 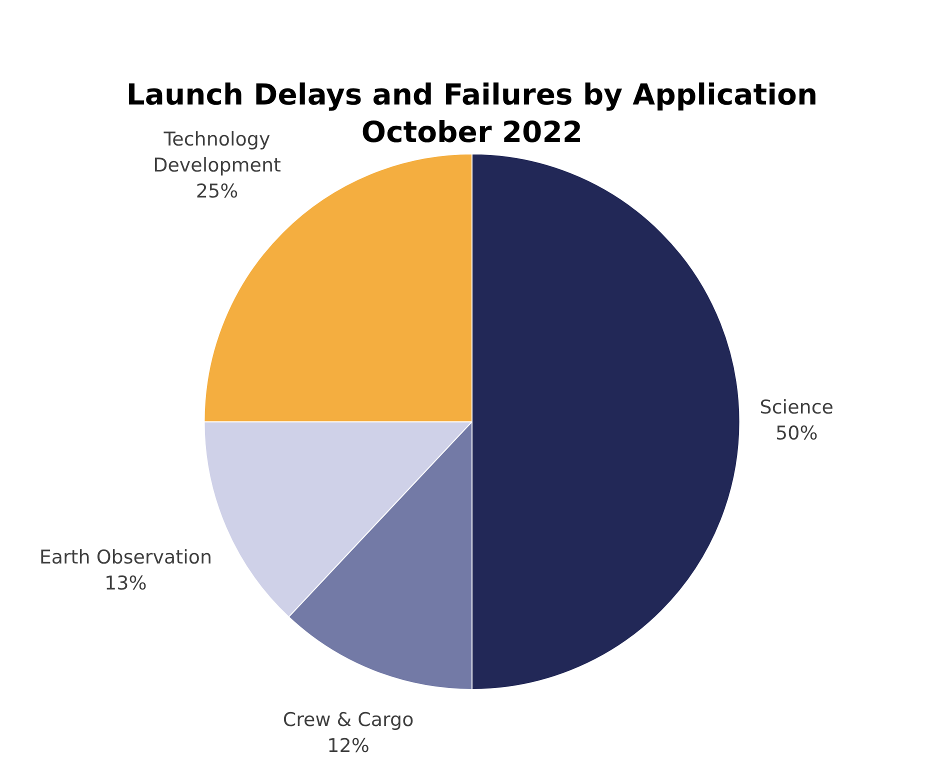 What do you see at coordinates (348, 746) in the screenshot?
I see `data-label: 12%` at bounding box center [348, 746].